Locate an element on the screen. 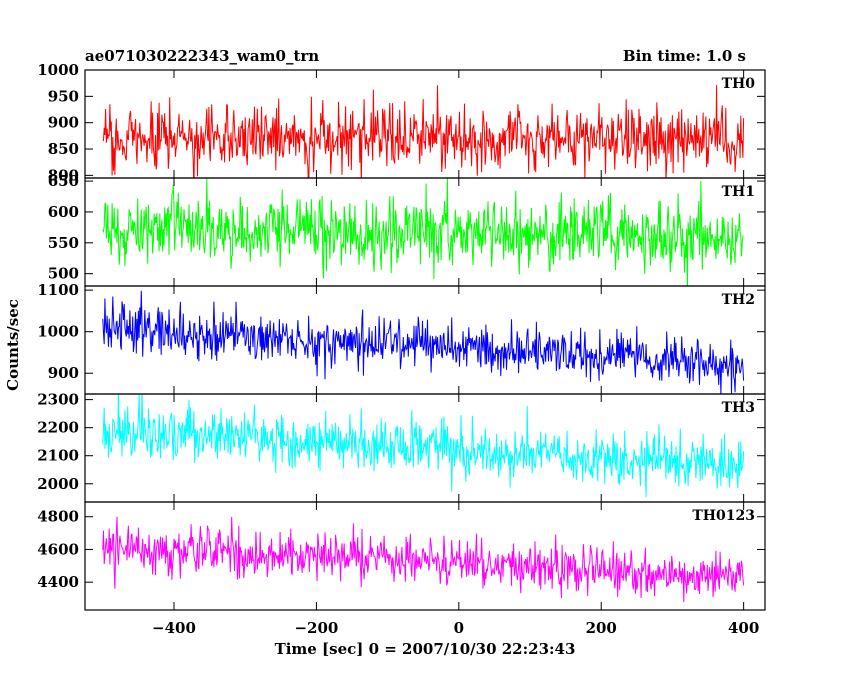 This screenshot has width=850, height=680. y-tick-label: 2000 is located at coordinates (58, 484).